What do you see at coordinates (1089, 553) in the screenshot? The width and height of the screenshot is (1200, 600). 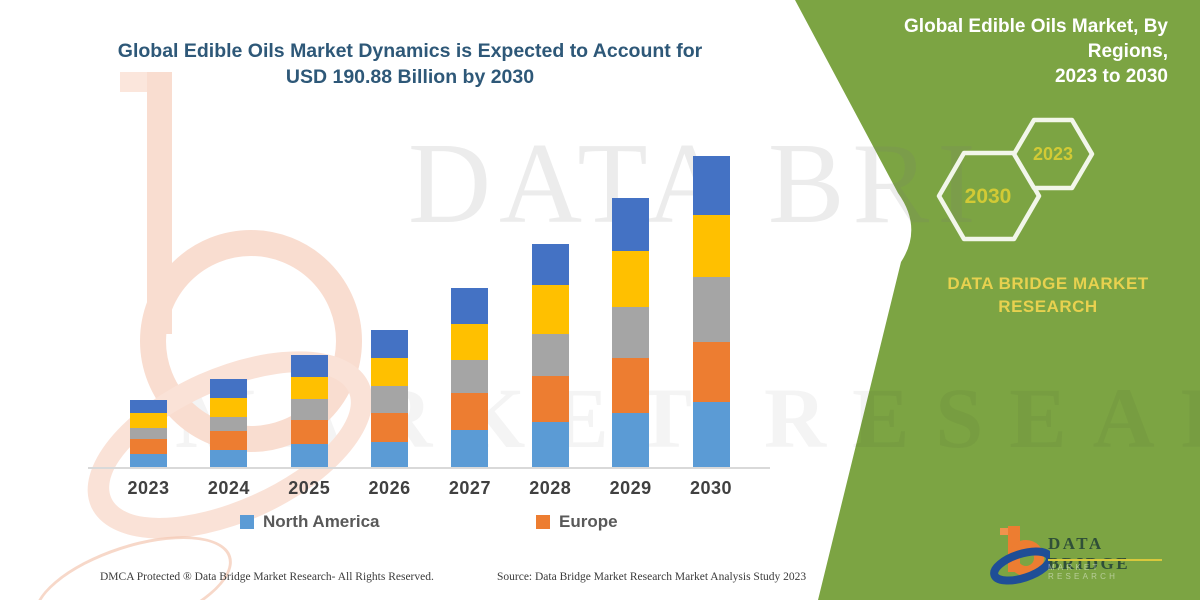 I see `logo-name-text: DATA BRIDGE` at bounding box center [1089, 553].